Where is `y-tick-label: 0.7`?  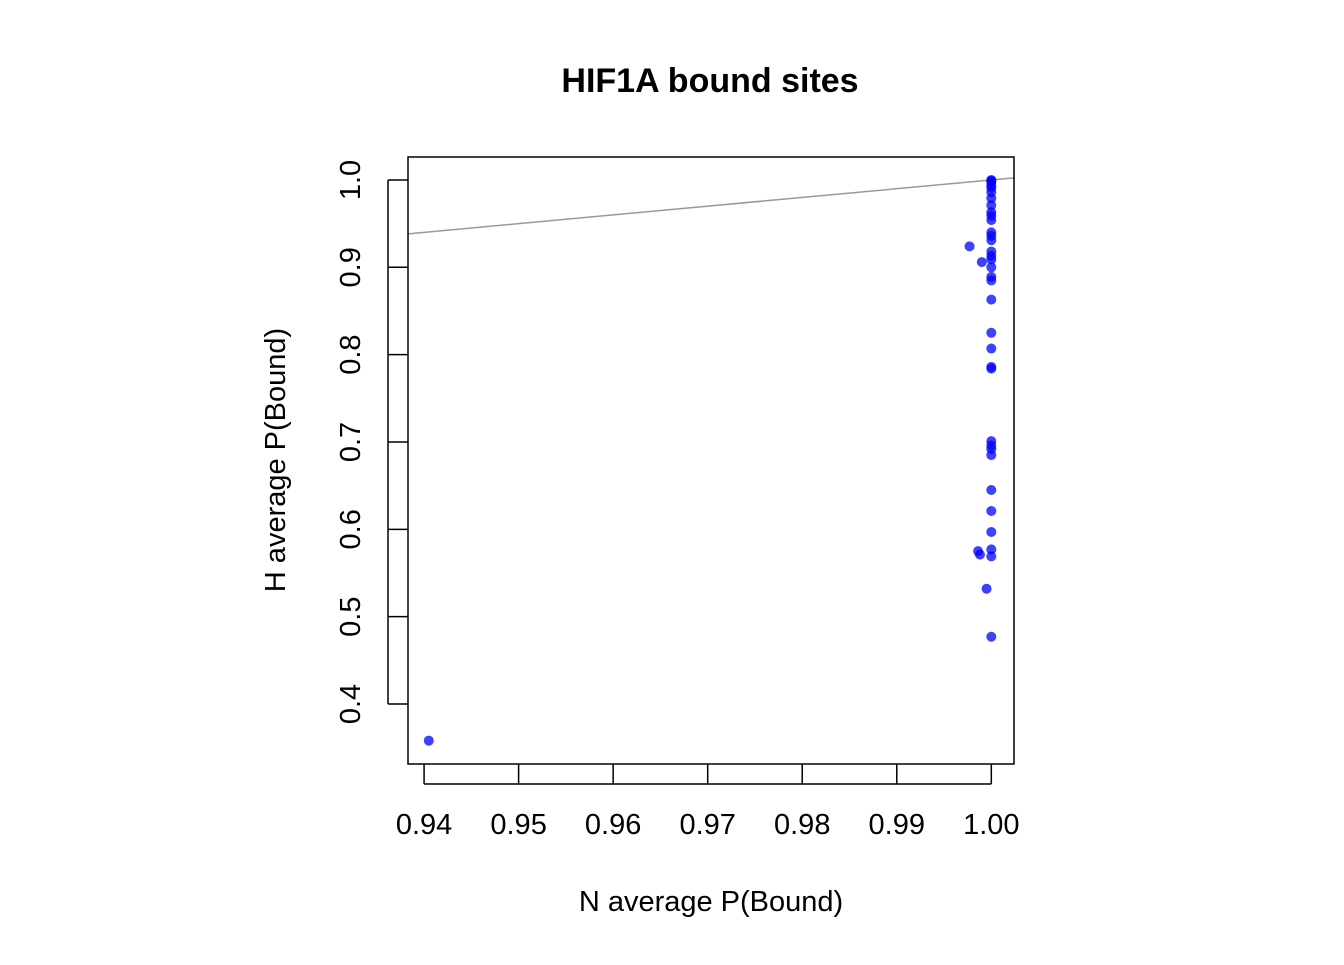
y-tick-label: 0.7 is located at coordinates (351, 442).